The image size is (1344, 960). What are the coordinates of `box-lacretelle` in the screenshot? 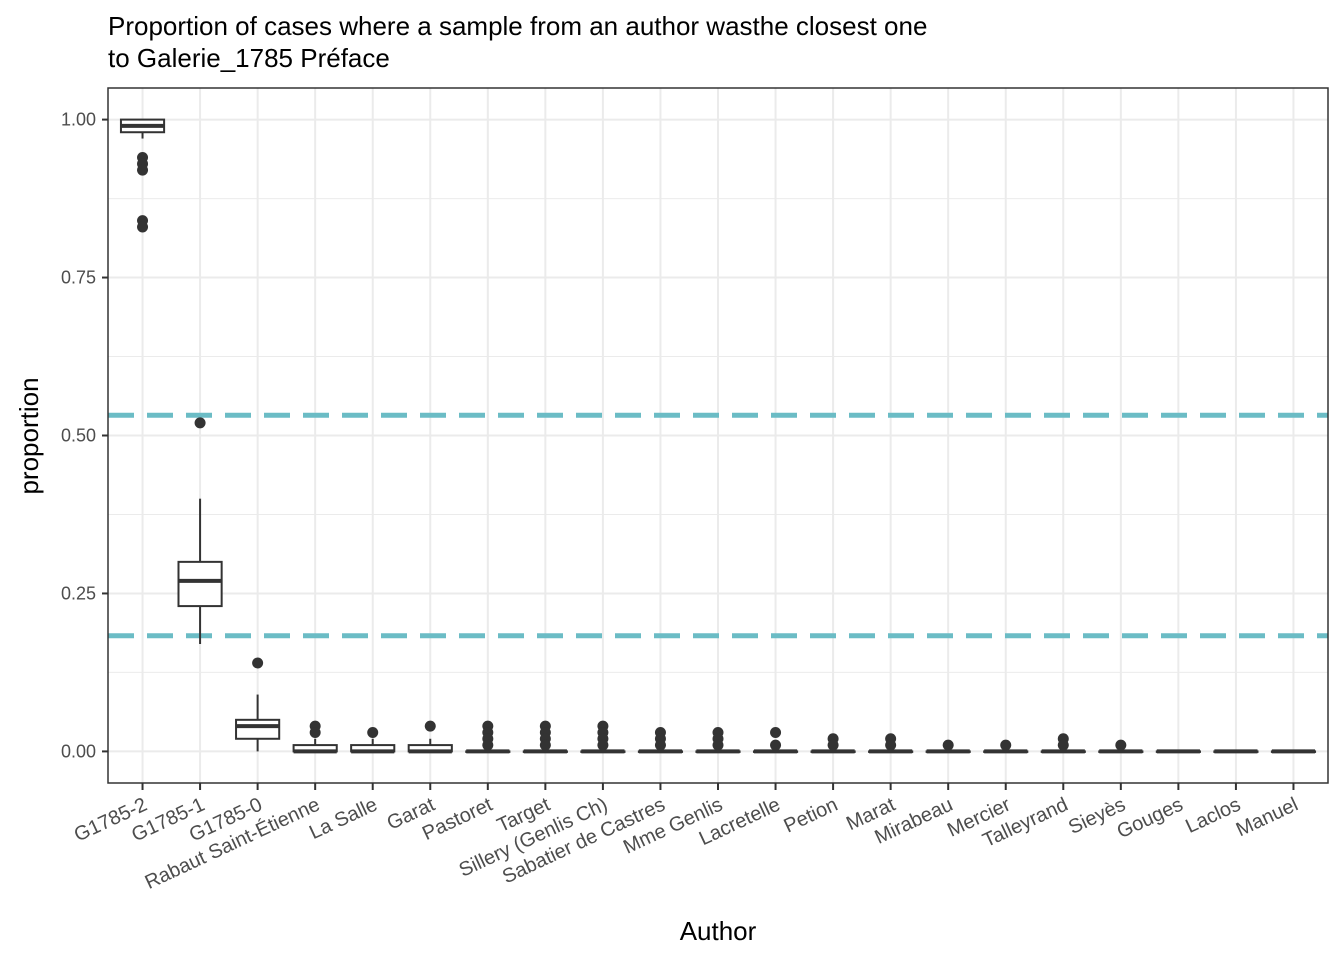 It's located at (775, 740).